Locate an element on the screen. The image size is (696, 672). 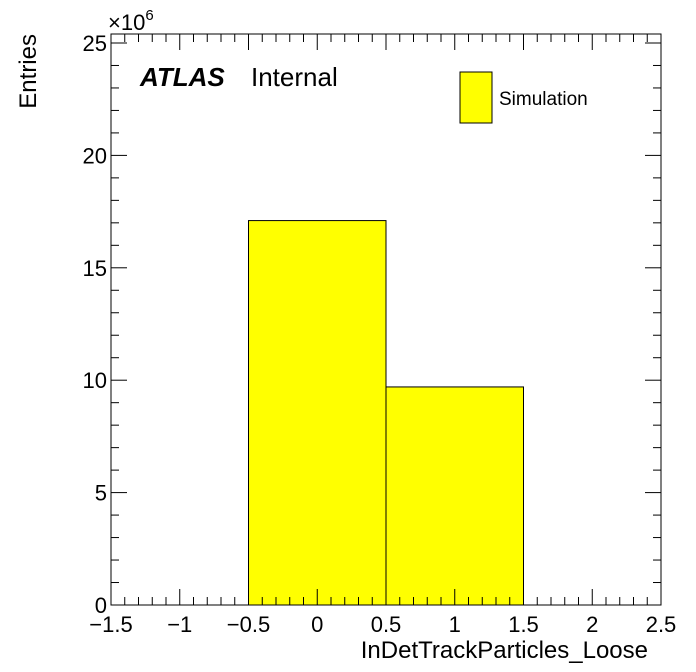
y-tick-label: 15 is located at coordinates (95, 268).